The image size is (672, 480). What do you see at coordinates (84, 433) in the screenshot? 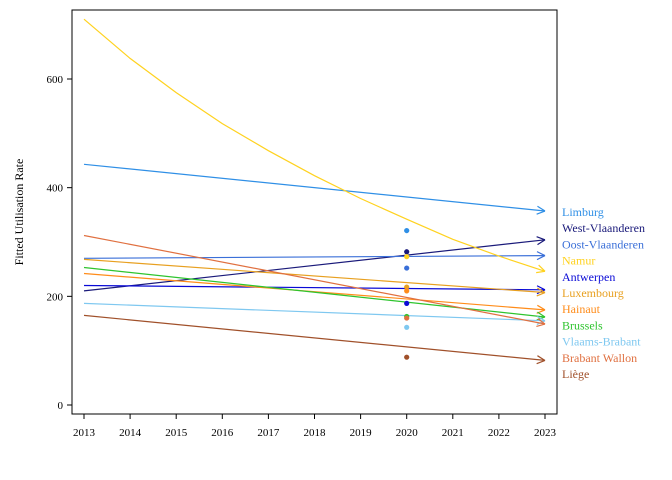
I see `x-tick-label: 2013` at bounding box center [84, 433].